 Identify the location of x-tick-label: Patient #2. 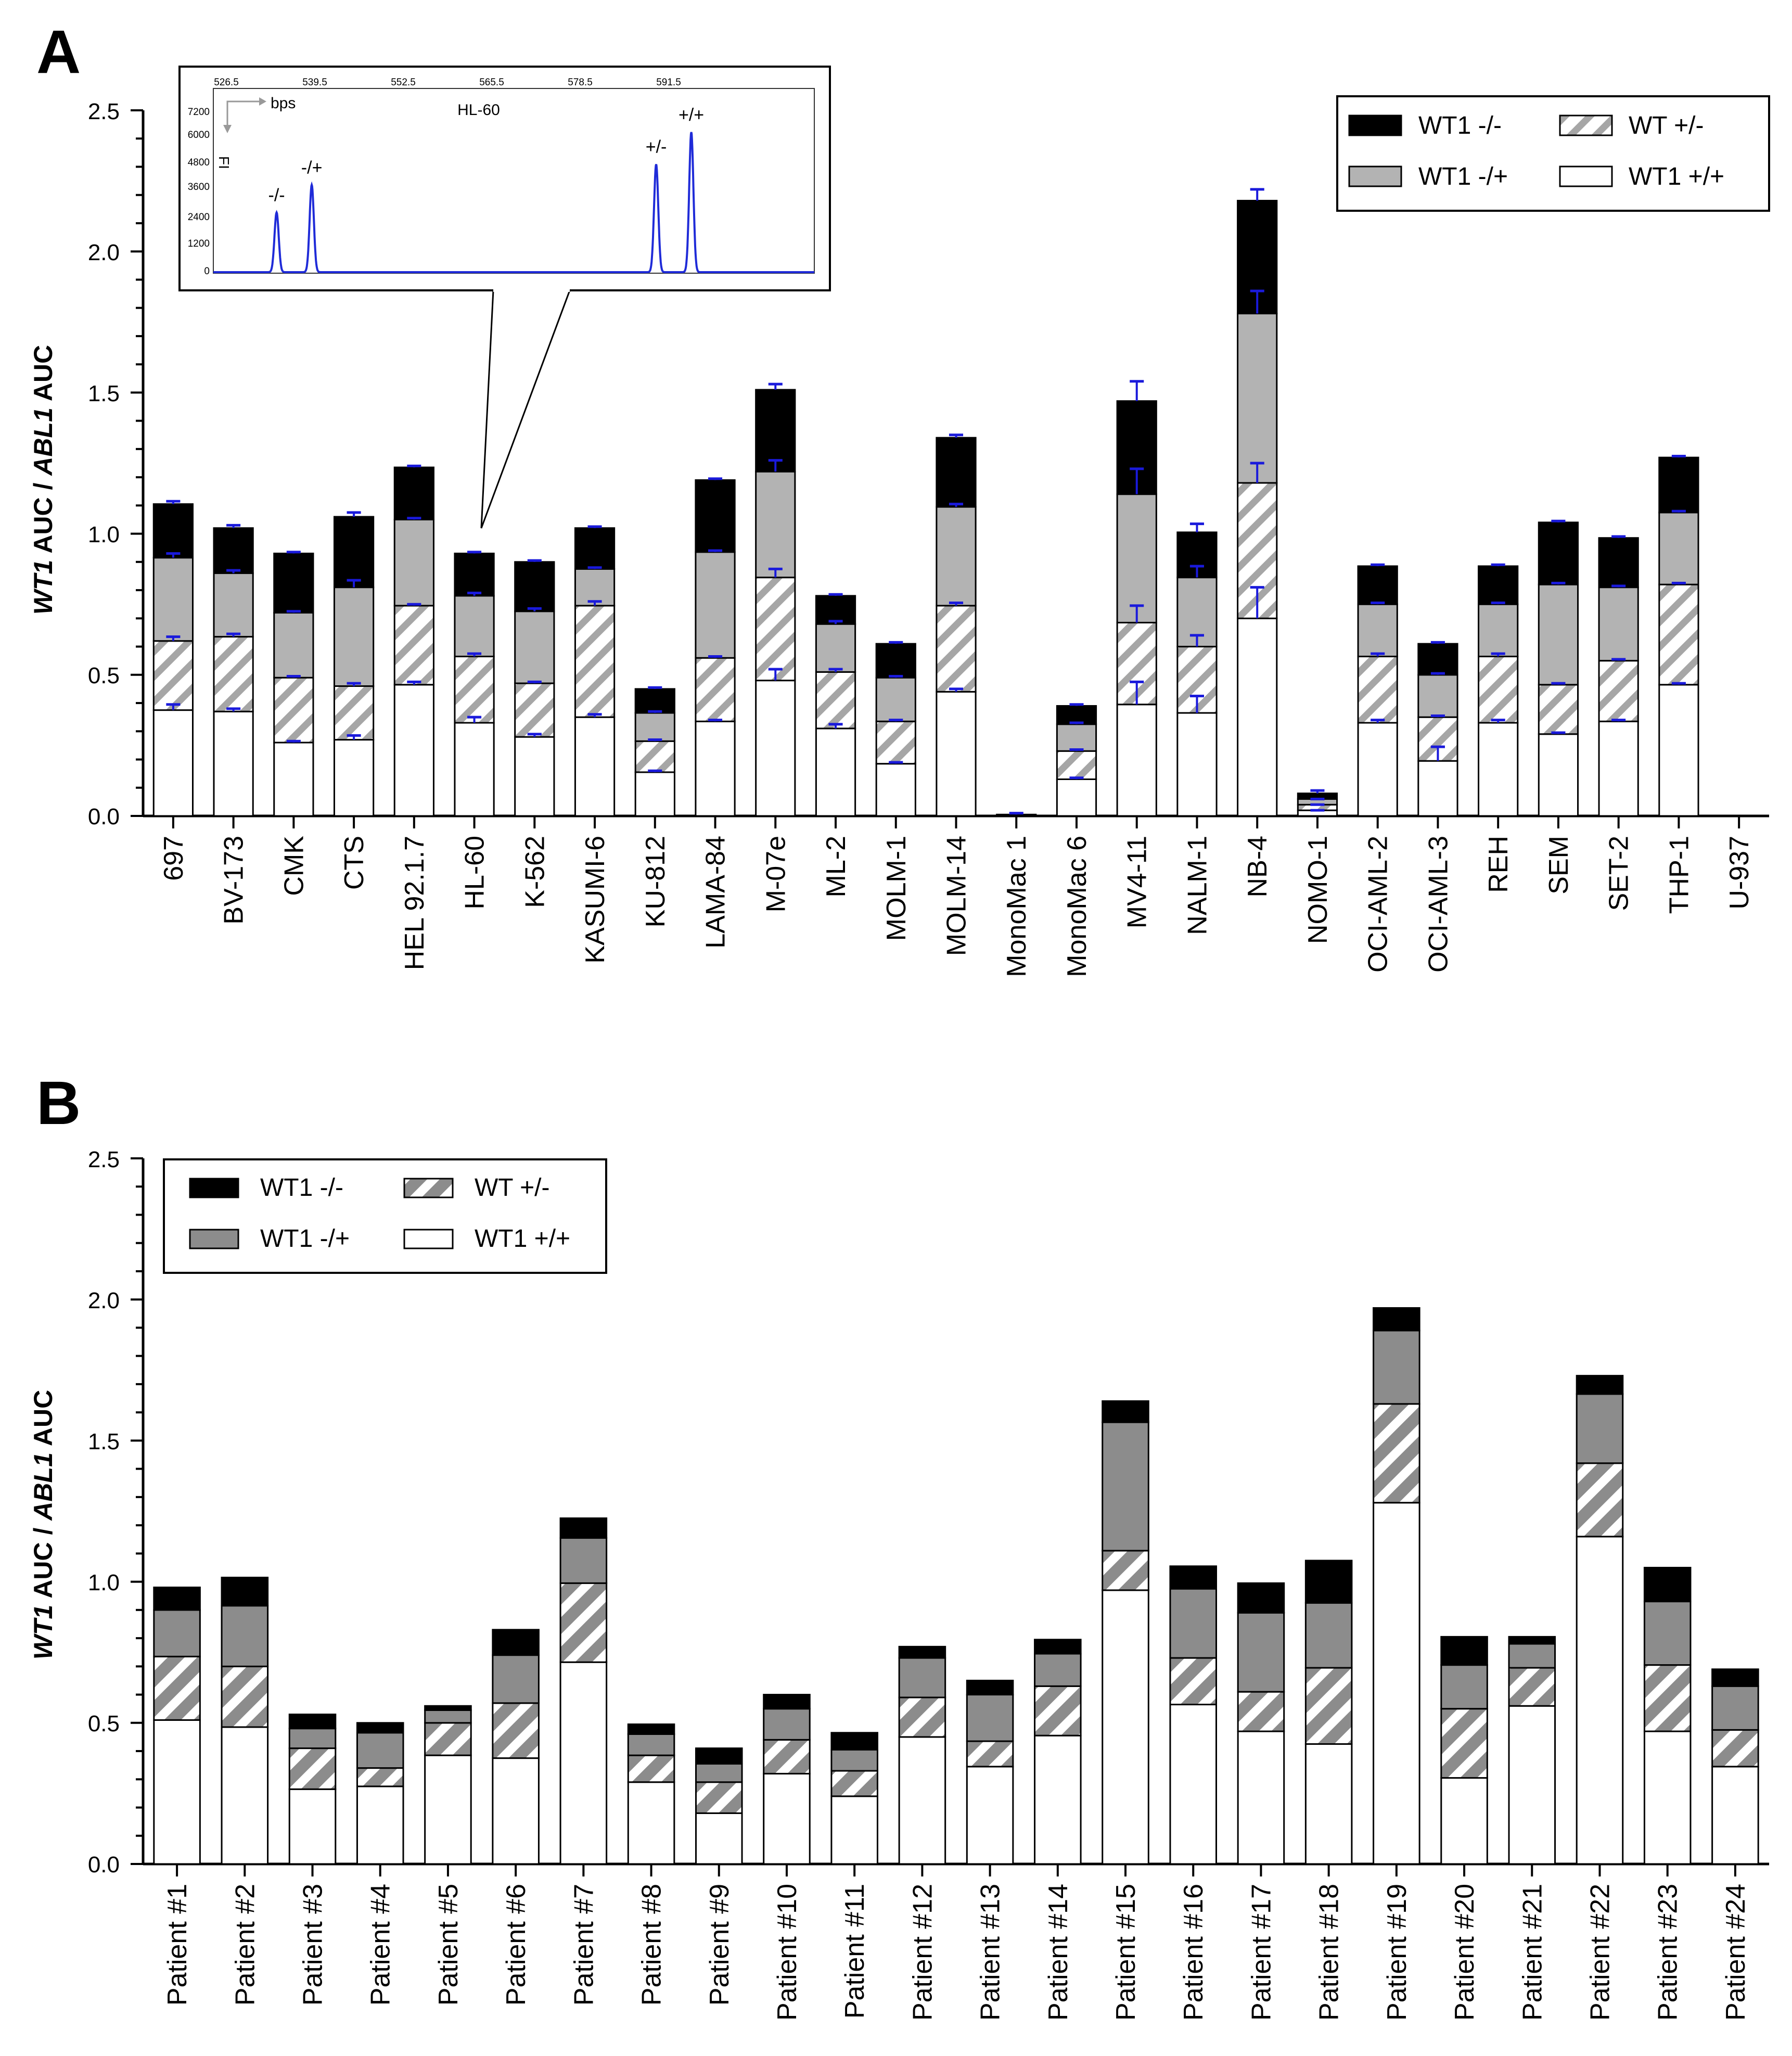
(245, 1945).